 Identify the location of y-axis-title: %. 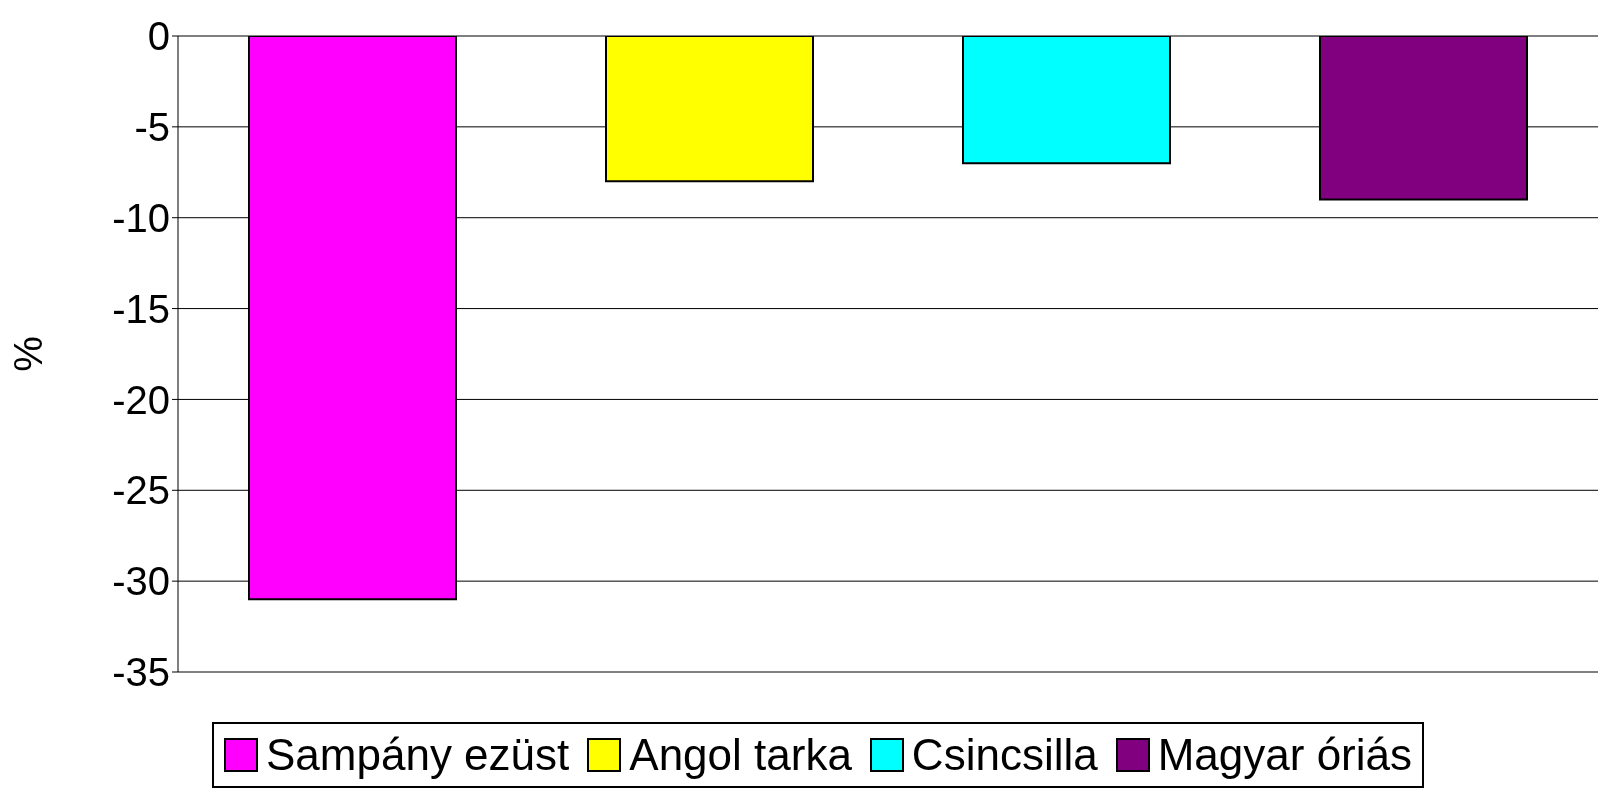
(28, 354).